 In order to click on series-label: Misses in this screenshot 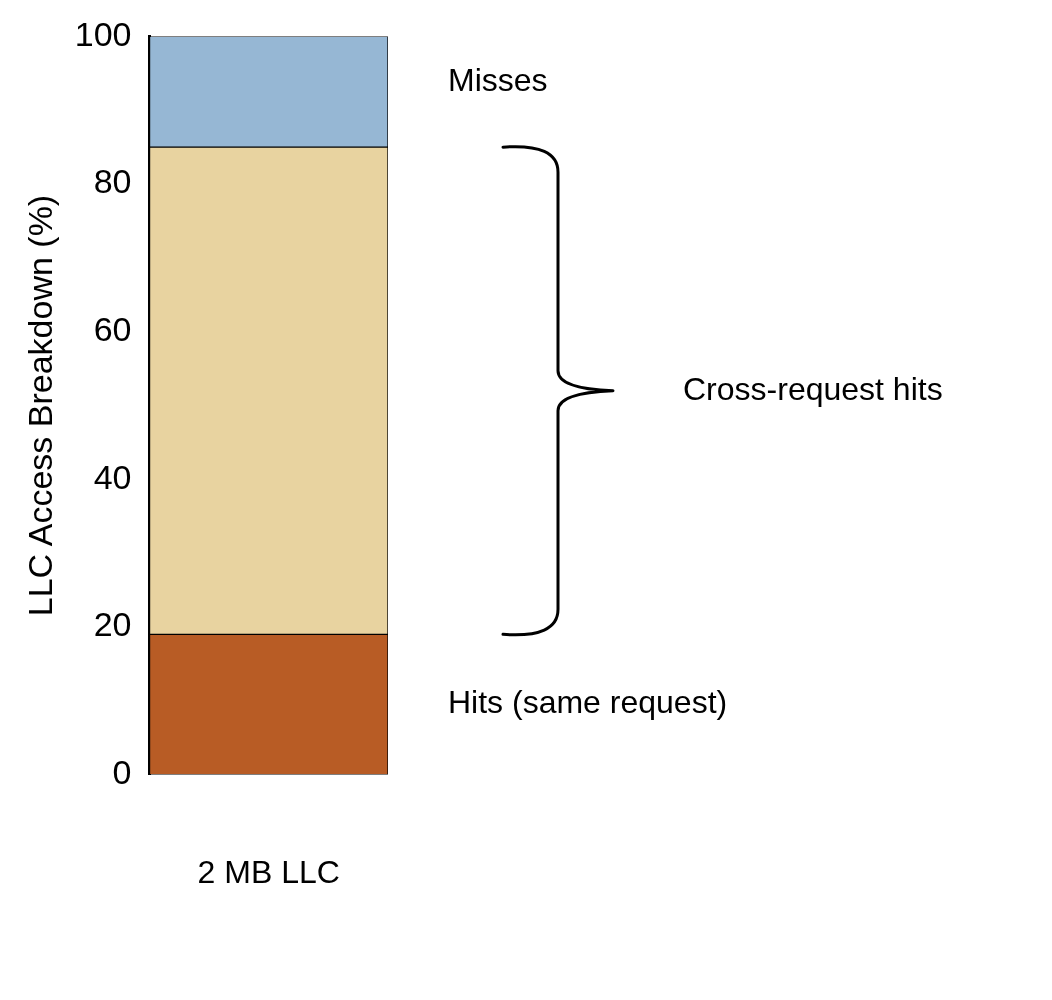, I will do `click(498, 79)`.